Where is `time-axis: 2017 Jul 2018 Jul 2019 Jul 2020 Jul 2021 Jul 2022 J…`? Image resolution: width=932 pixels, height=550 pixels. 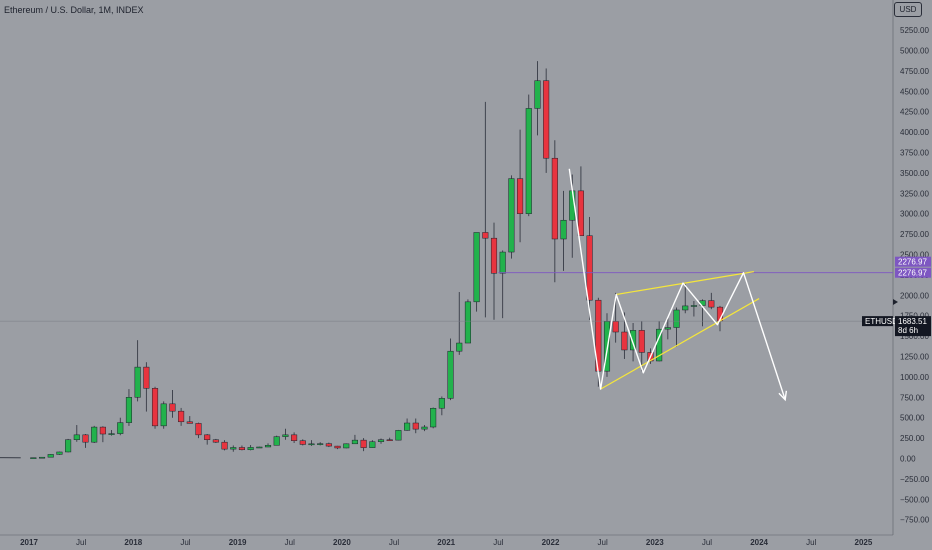 time-axis: 2017 Jul 2018 Jul 2019 Jul 2020 Jul 2021 Jul 2022 J… is located at coordinates (446, 542).